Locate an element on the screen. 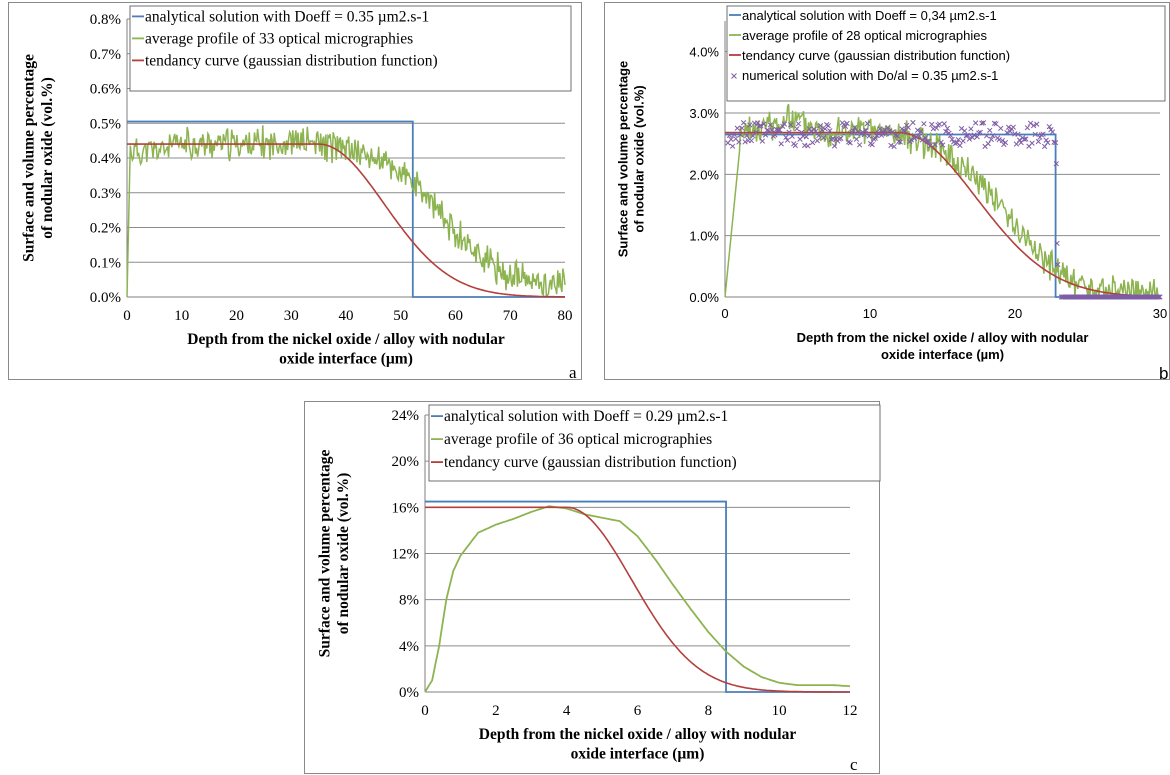 Image resolution: width=1170 pixels, height=775 pixels. x-tick-label-c: 2 is located at coordinates (496, 711).